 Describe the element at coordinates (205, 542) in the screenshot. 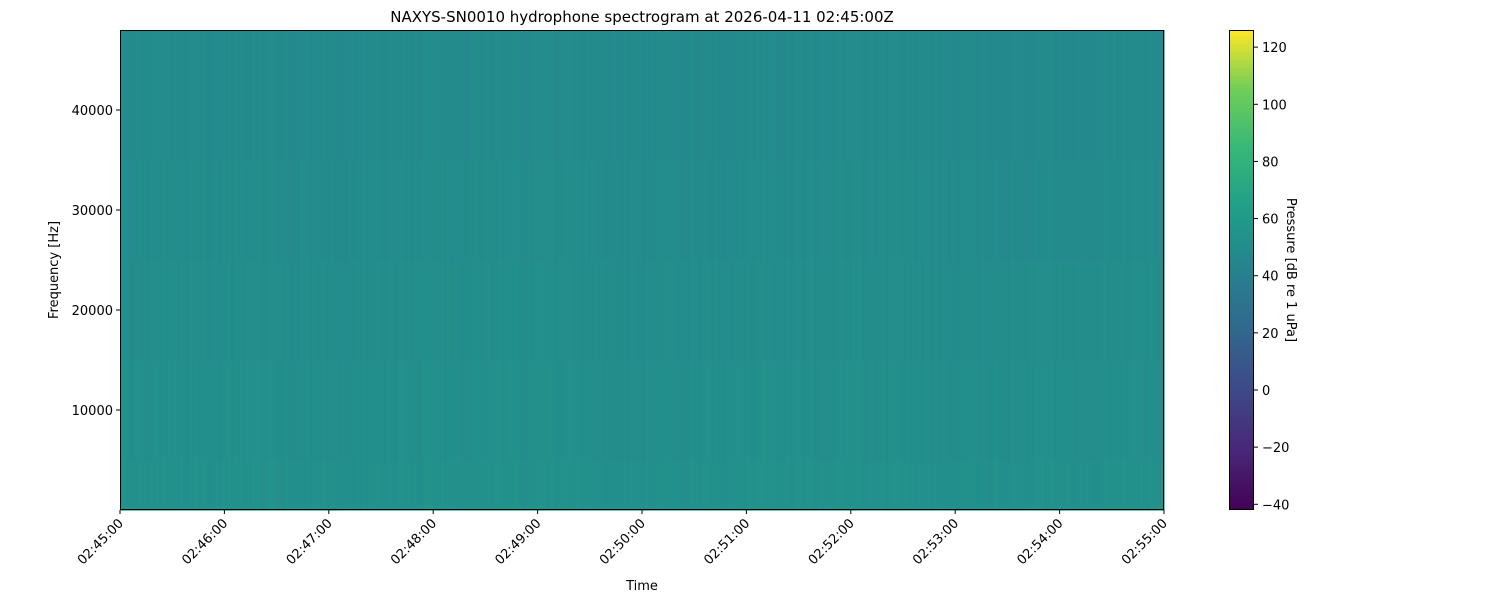

I see `x-tick-label: 02:46:00` at that location.